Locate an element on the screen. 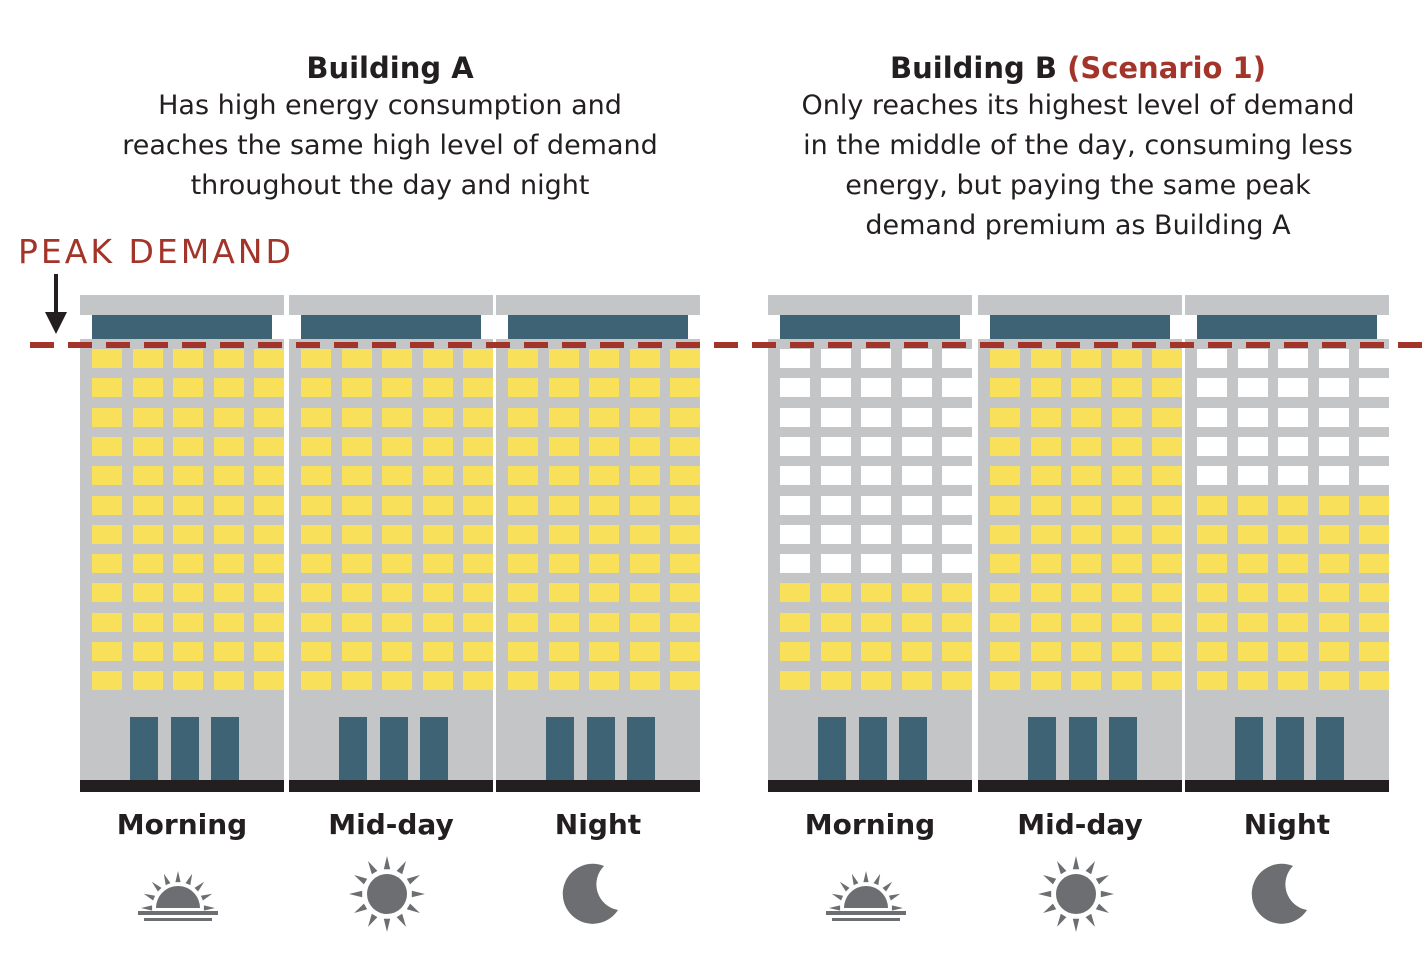 The image size is (1428, 958). time-label-morning: Morning is located at coordinates (870, 824).